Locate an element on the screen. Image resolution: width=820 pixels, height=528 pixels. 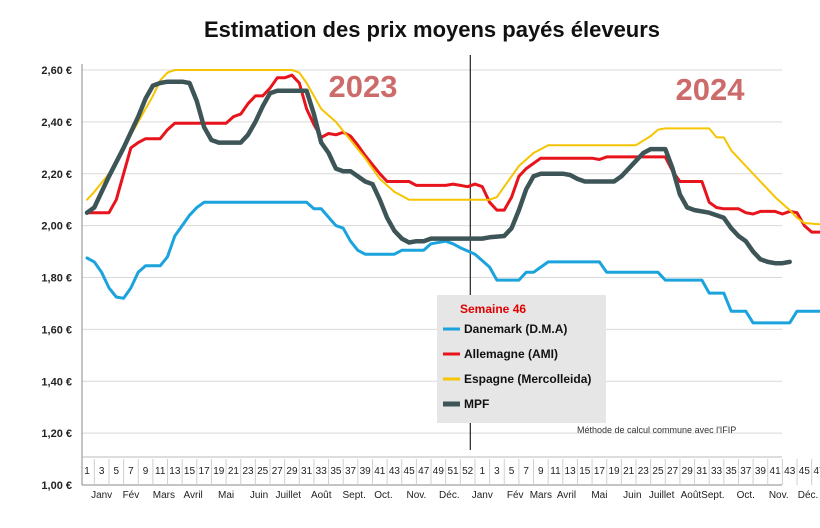
y-tick-label: 2,20 € is located at coordinates (56, 175).